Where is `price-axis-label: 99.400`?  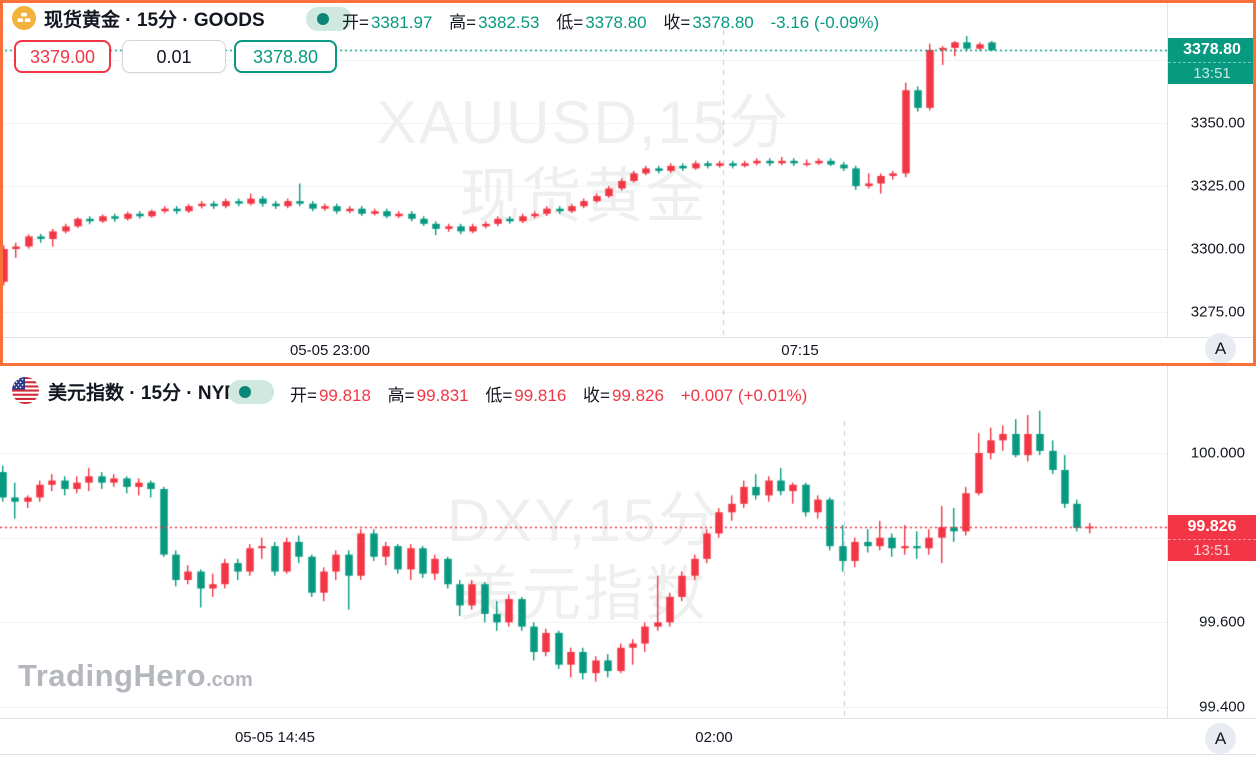 price-axis-label: 99.400 is located at coordinates (1222, 707).